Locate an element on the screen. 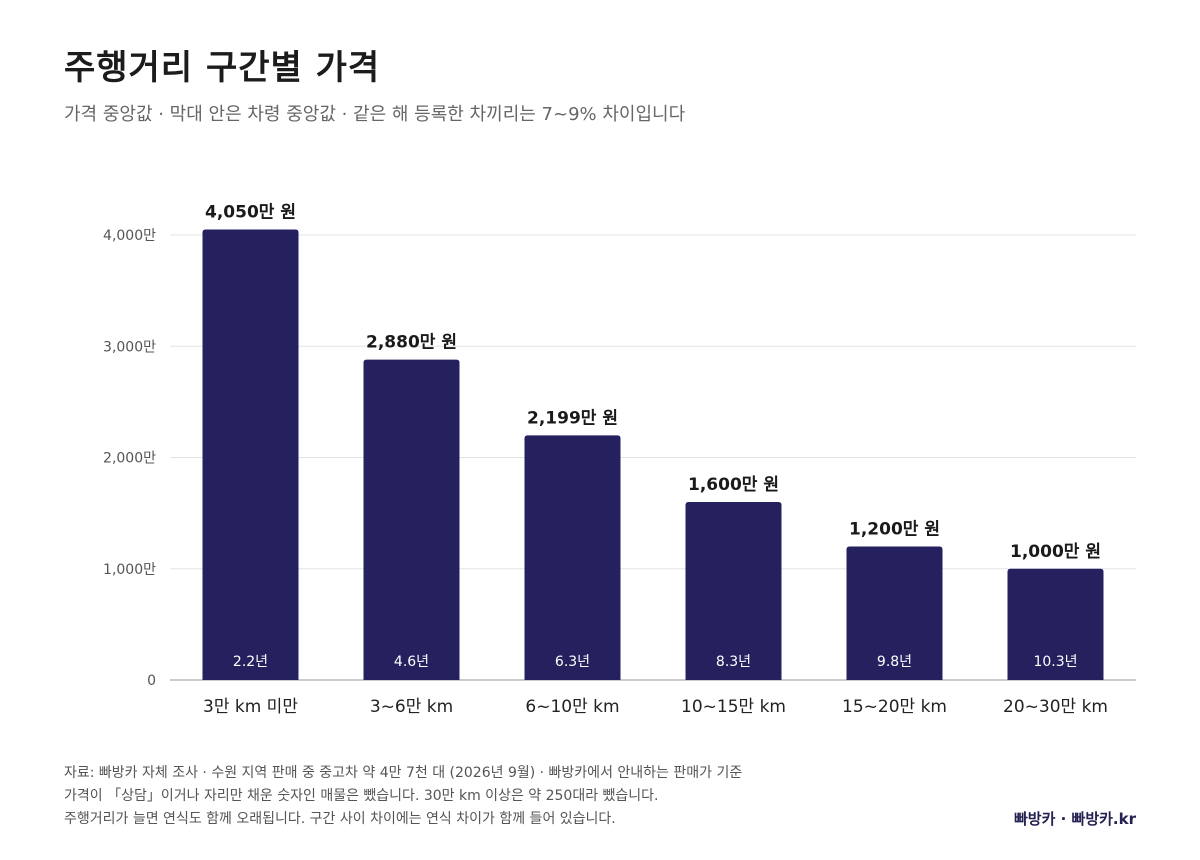 The image size is (1200, 860). bar-value-label: 2,199만 원 is located at coordinates (572, 418).